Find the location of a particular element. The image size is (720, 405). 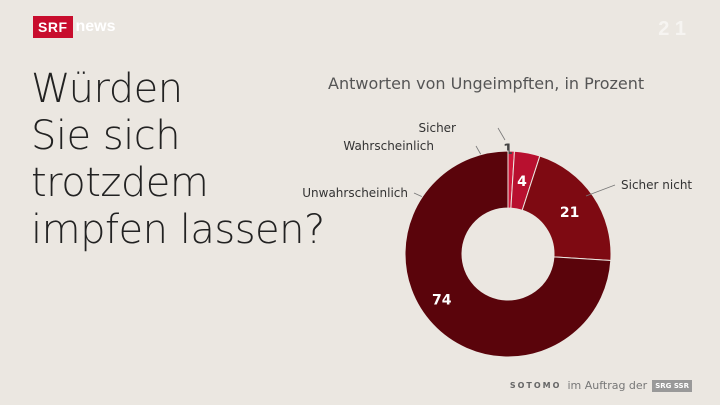

logo-srf: SRF is located at coordinates (53, 27).